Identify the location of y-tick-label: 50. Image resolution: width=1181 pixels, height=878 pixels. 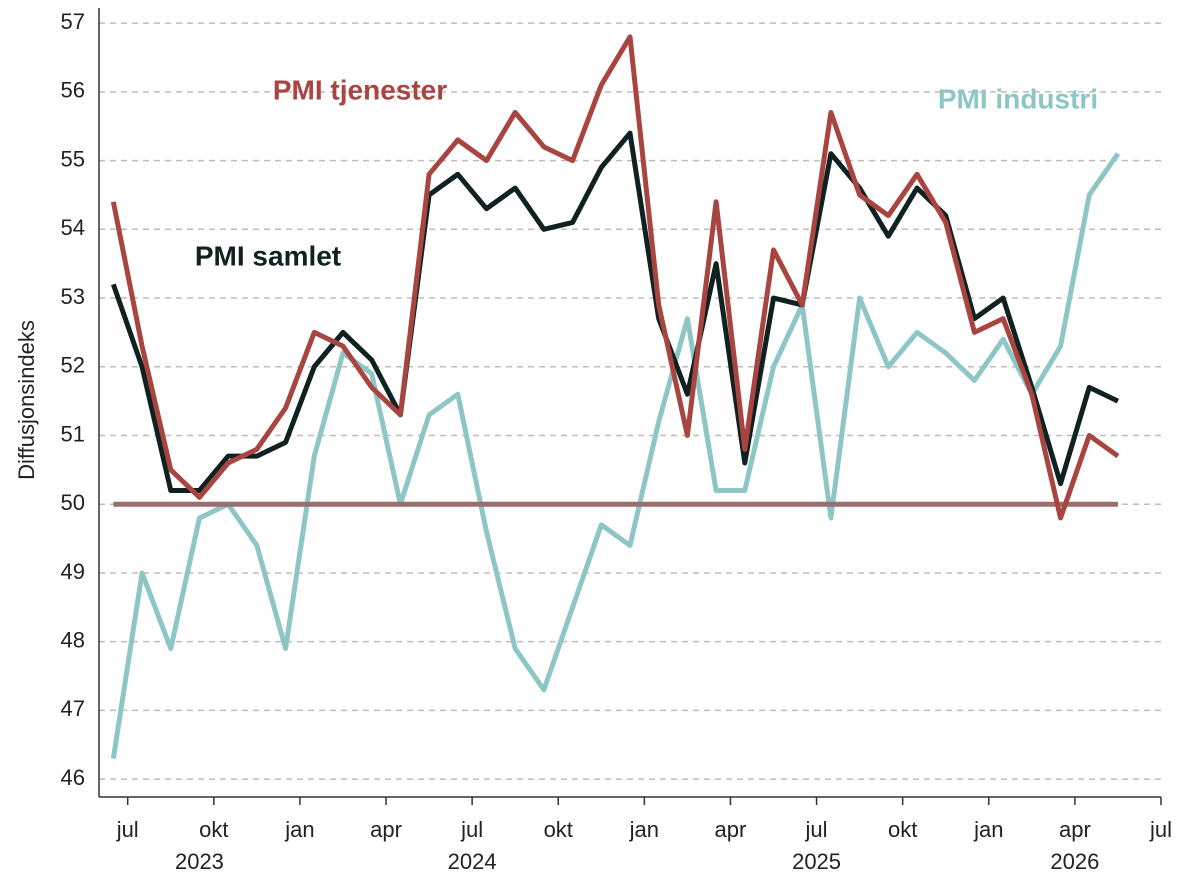
(73, 502).